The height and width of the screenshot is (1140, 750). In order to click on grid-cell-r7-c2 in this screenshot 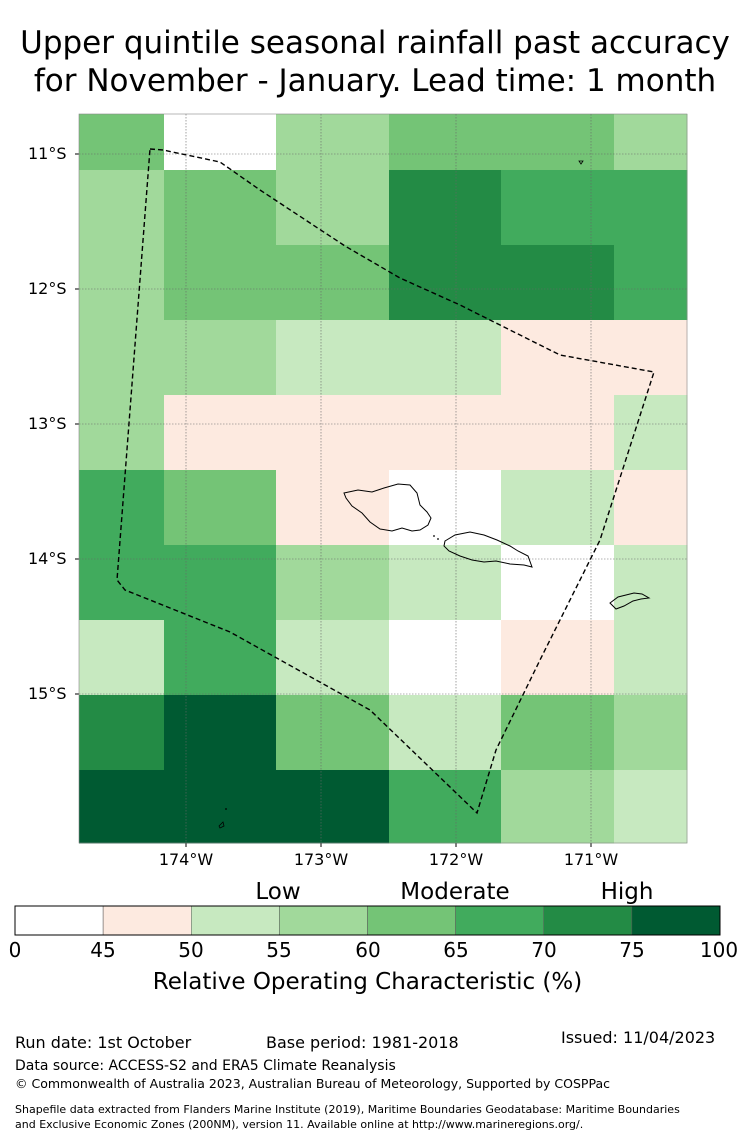, I will do `click(333, 658)`.